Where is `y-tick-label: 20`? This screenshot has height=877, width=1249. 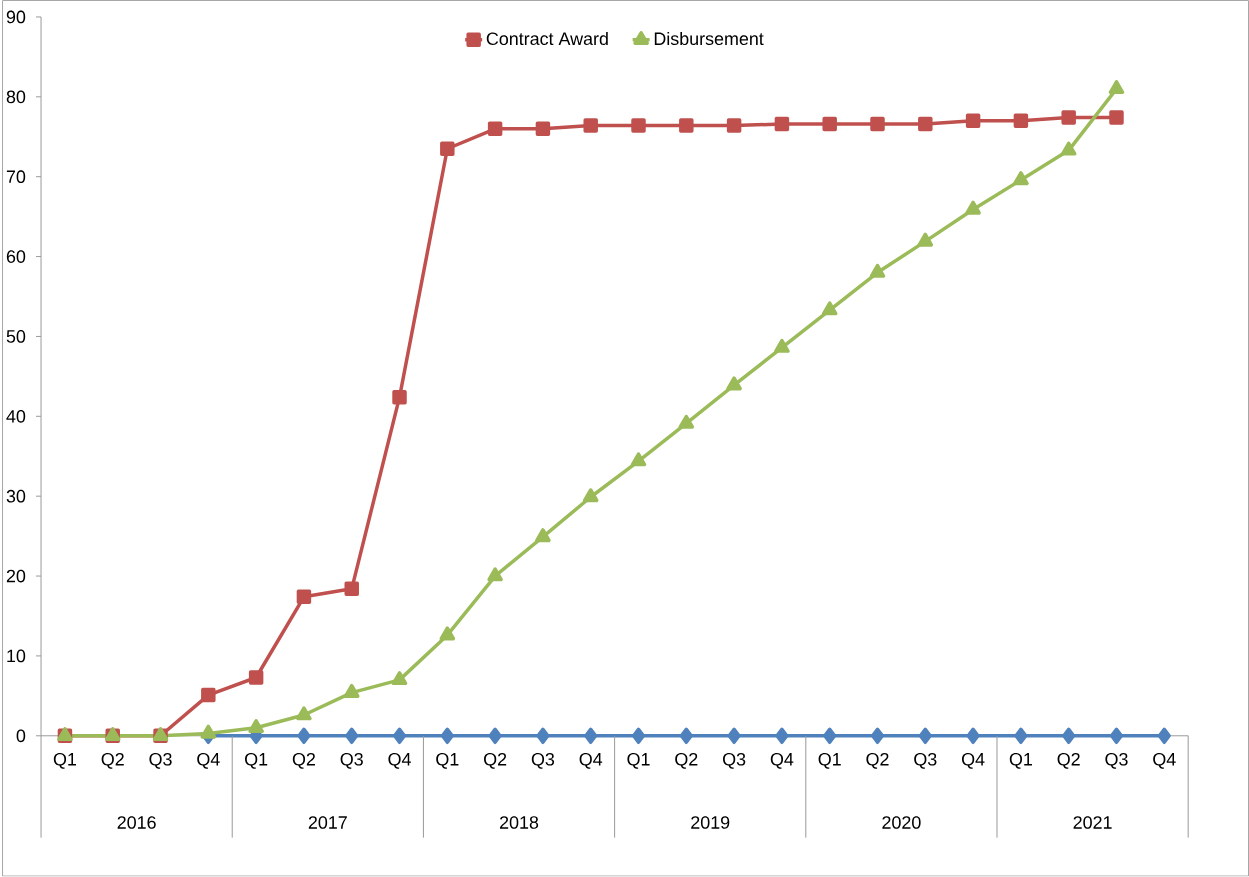 y-tick-label: 20 is located at coordinates (16, 576).